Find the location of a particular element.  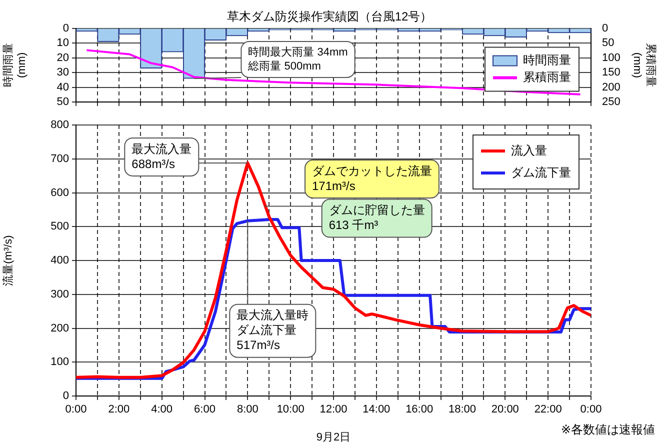

legend-label: 時間雨量 is located at coordinates (547, 60).